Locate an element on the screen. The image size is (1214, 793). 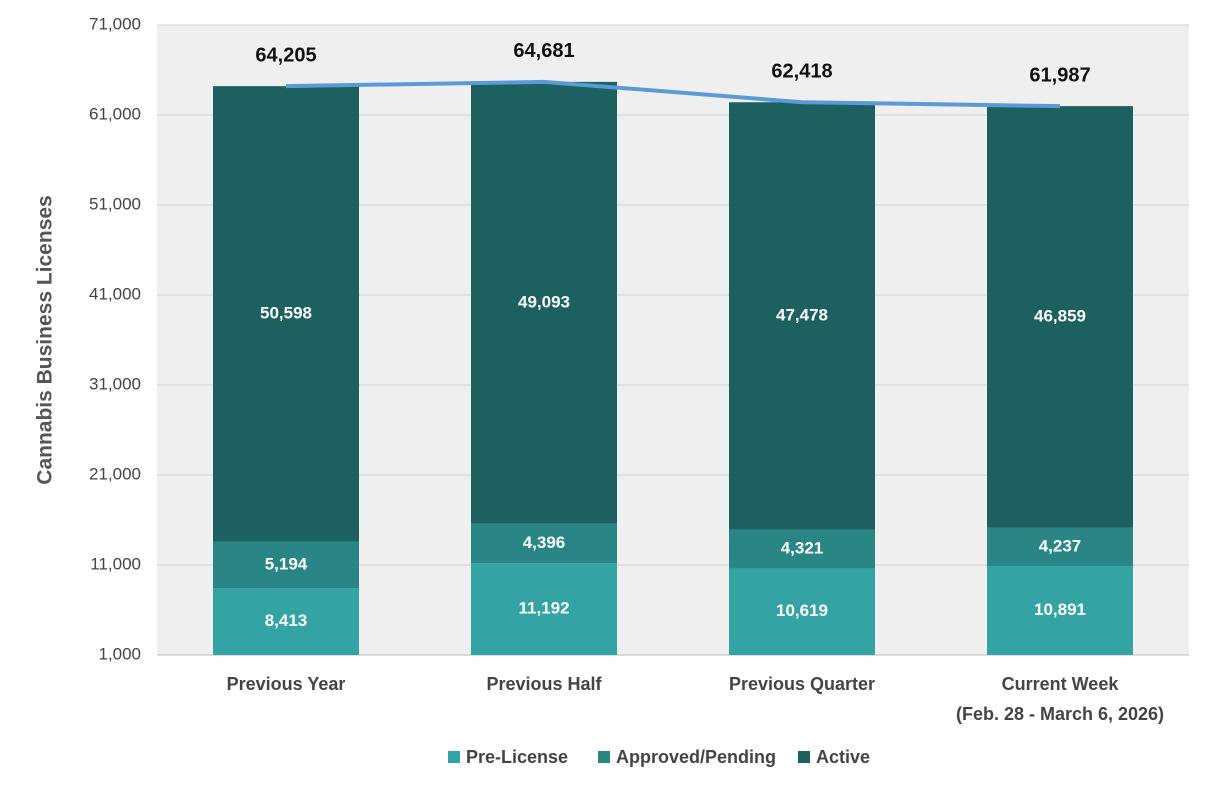
y-tick-label: 1,000 is located at coordinates (119, 653).